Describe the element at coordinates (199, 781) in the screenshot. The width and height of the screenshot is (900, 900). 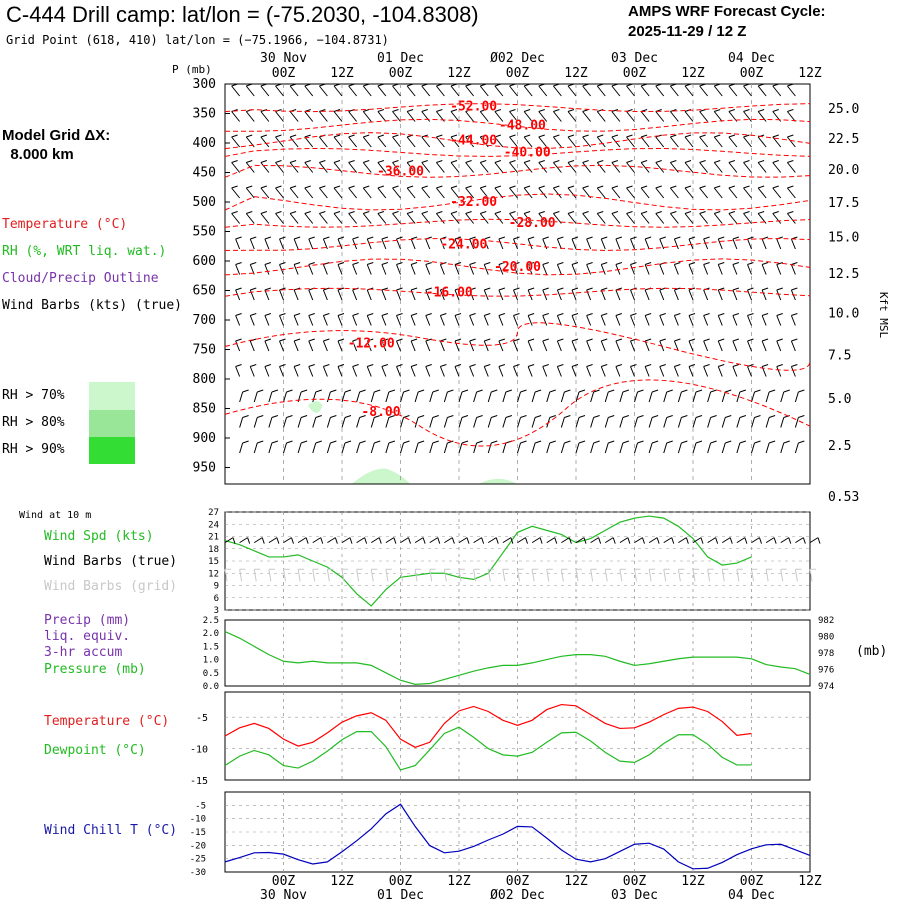
I see `temperature-ytick: -15` at that location.